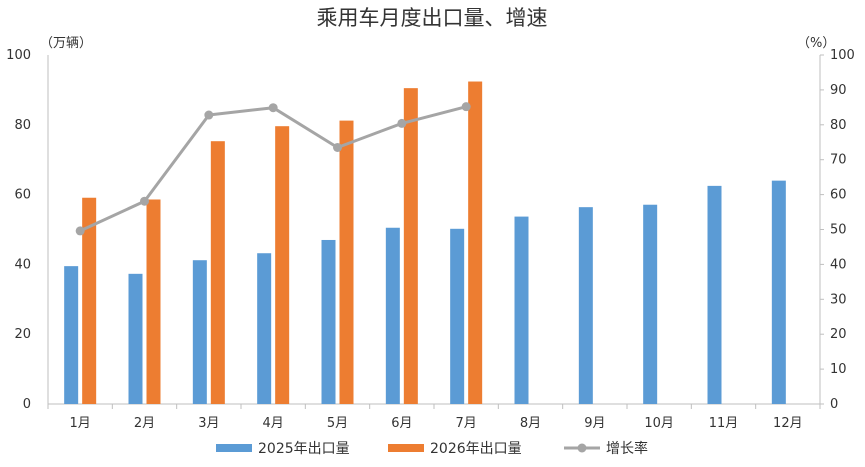 The image size is (865, 467). Describe the element at coordinates (234, 448) in the screenshot. I see `legend-swatch-2025` at that location.